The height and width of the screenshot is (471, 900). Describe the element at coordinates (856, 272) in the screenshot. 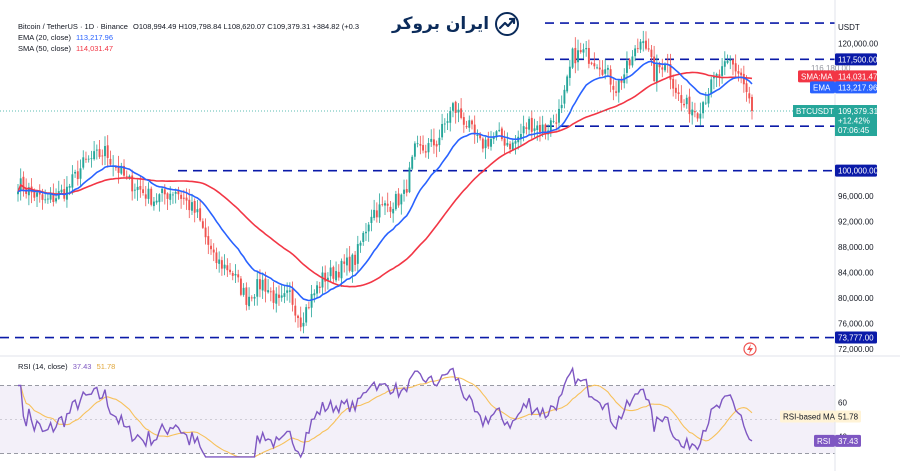

I see `price-tick-label: 84,000.00` at that location.